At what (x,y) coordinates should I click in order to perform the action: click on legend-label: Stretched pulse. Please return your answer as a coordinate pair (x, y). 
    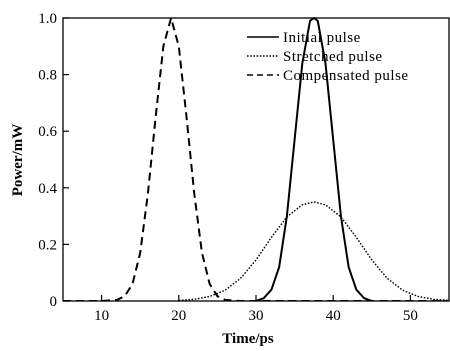
    Looking at the image, I should click on (333, 57).